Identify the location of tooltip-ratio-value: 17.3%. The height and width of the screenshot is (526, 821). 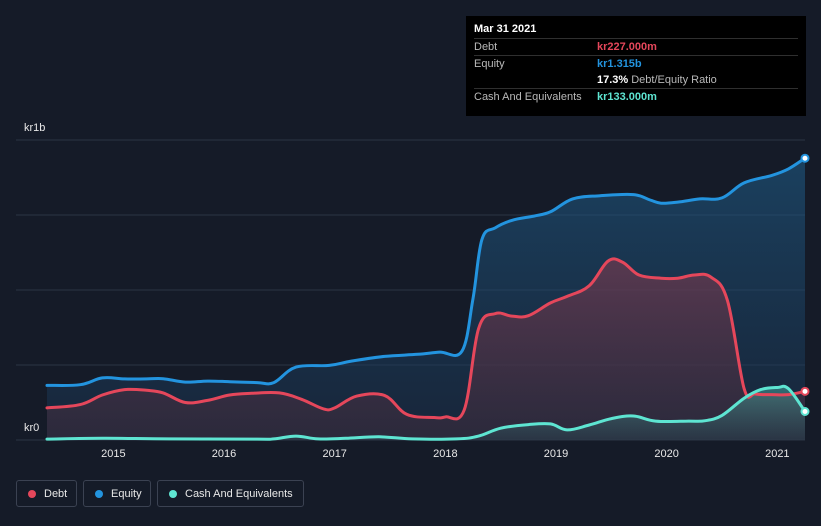
(613, 80).